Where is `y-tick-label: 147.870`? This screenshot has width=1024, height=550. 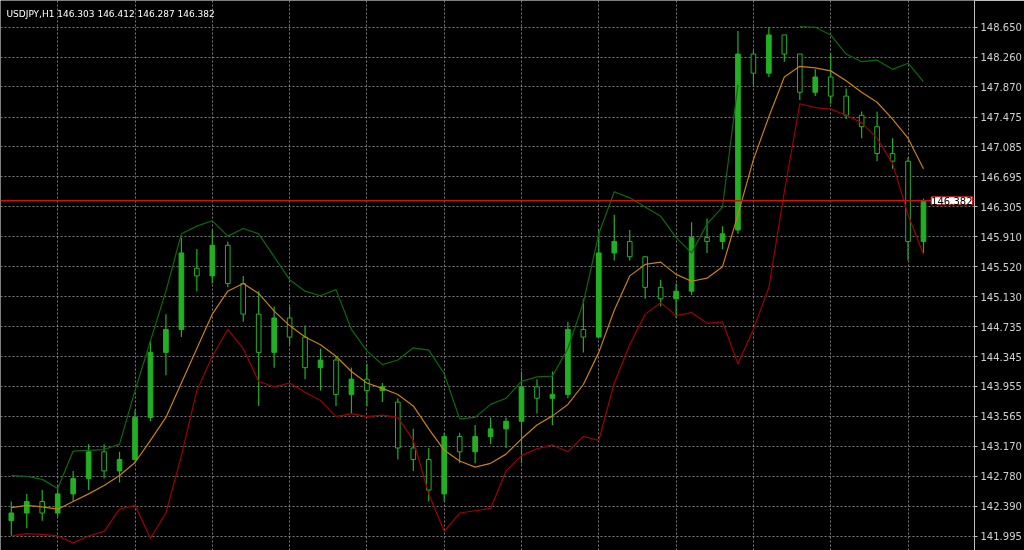
y-tick-label: 147.870 is located at coordinates (1001, 87).